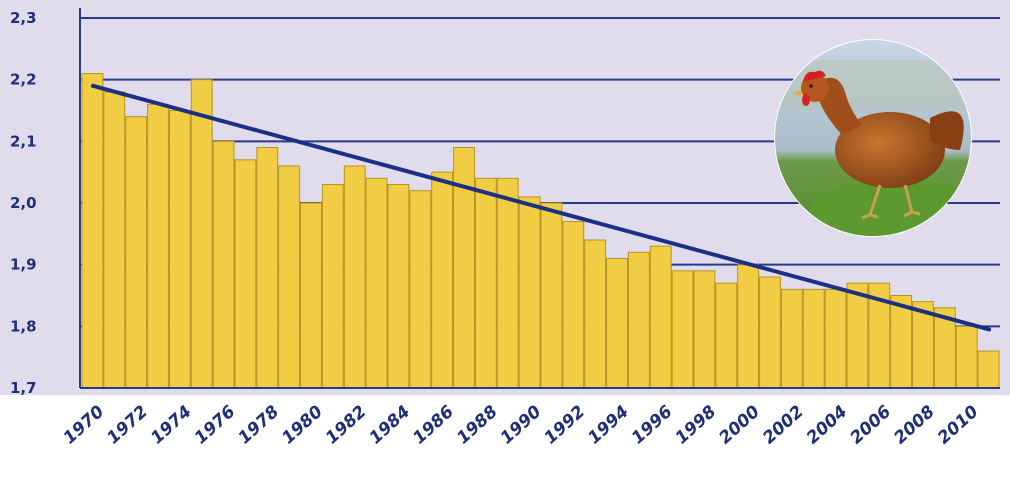 This screenshot has width=1010, height=481. Describe the element at coordinates (748, 326) in the screenshot. I see `bar-2000` at that location.